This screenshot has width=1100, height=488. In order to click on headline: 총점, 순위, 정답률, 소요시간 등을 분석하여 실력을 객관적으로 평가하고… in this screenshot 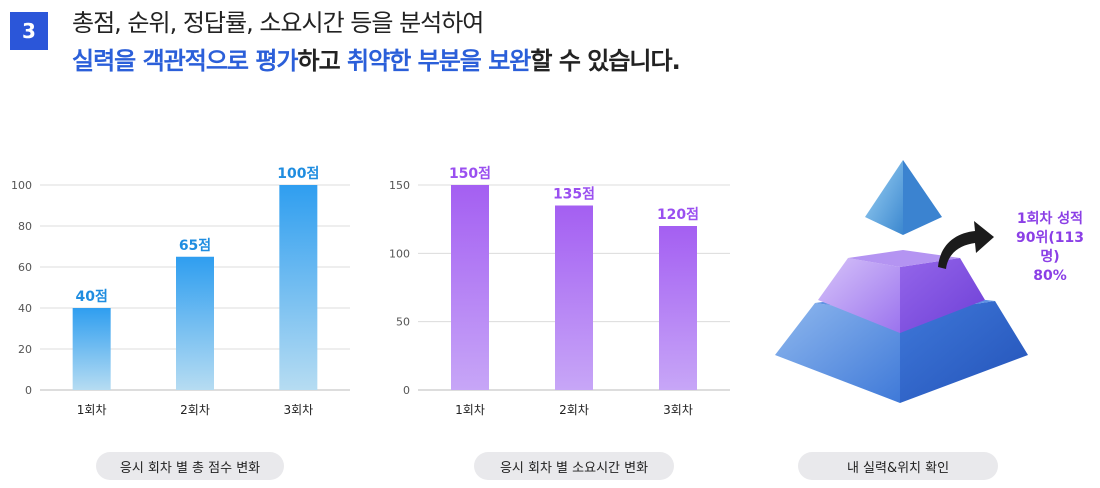, I will do `click(376, 42)`.